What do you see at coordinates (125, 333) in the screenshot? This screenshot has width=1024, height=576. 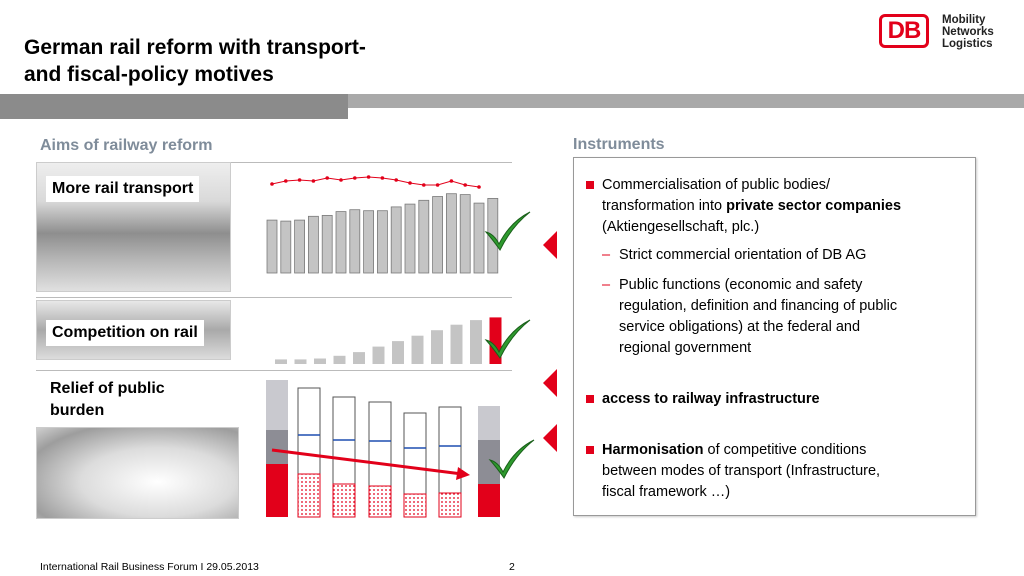 I see `row-label-competition-on-rail: Competition on rail` at bounding box center [125, 333].